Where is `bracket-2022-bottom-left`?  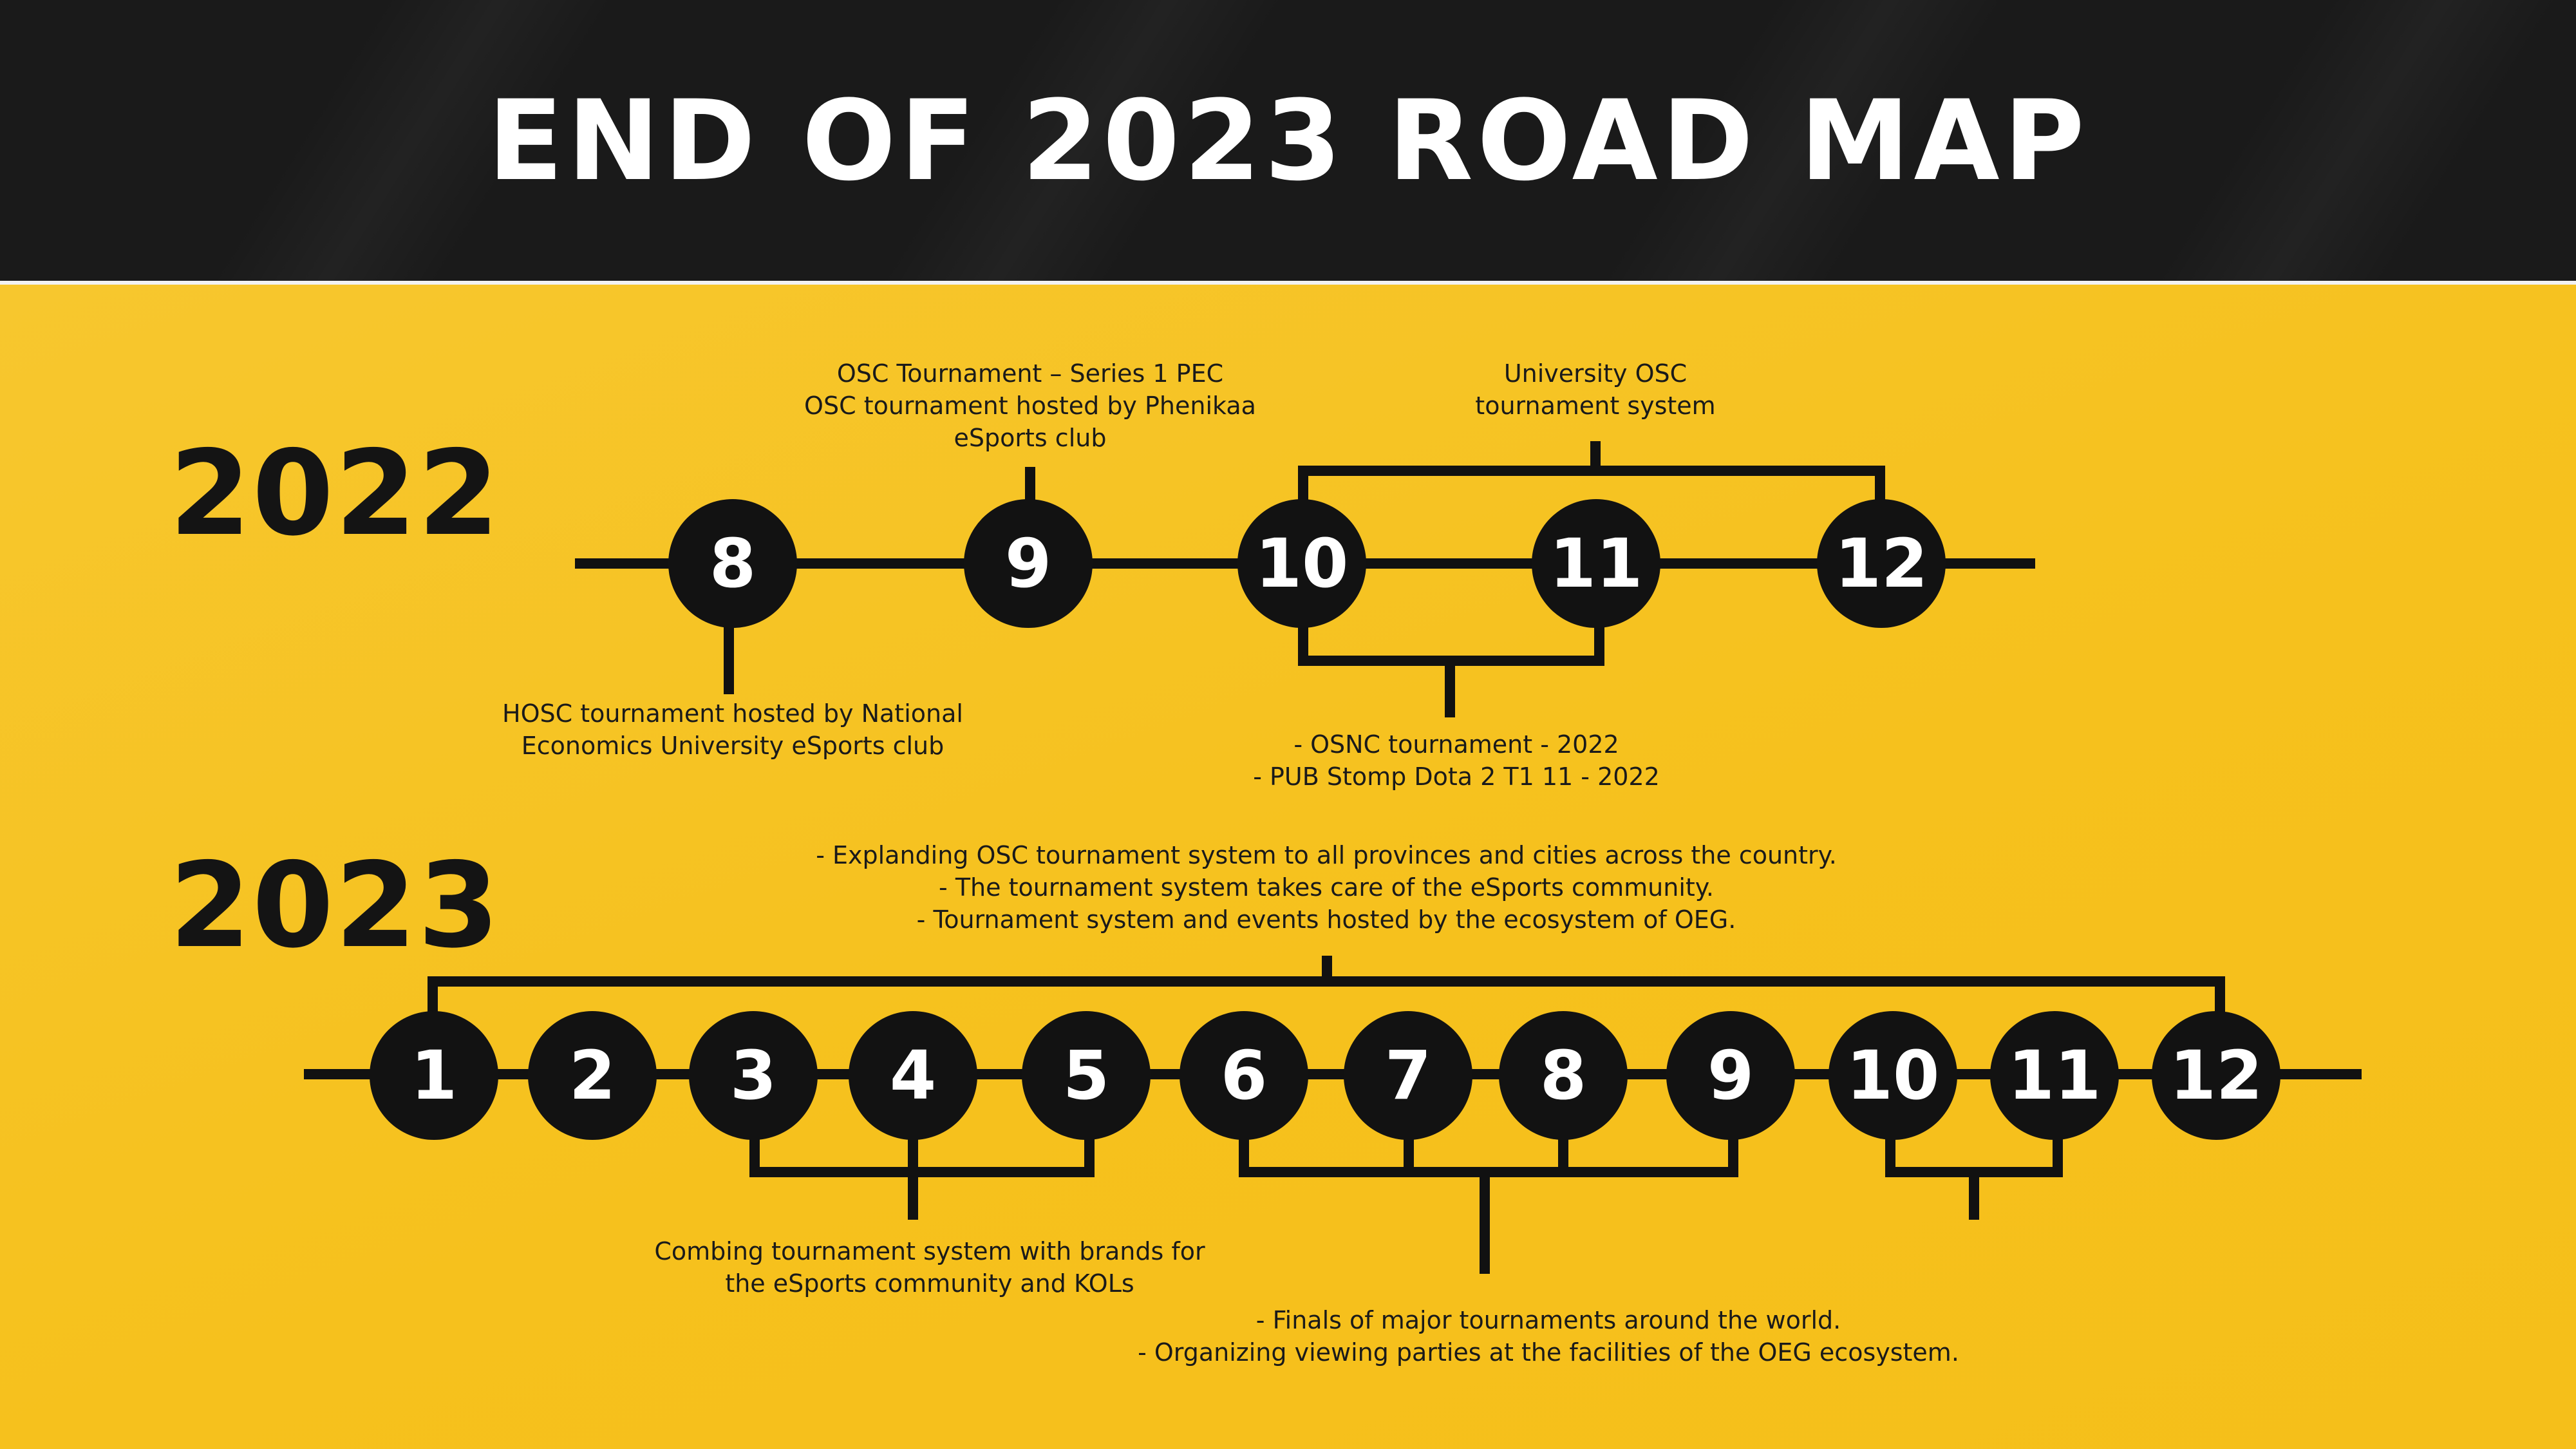 bracket-2022-bottom-left is located at coordinates (1303, 643).